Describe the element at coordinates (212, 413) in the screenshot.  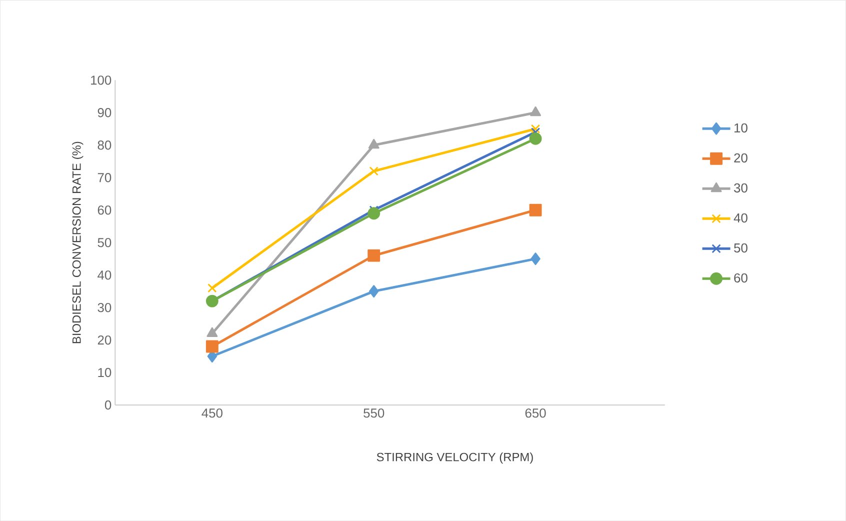
I see `x-tick-label: 450` at that location.